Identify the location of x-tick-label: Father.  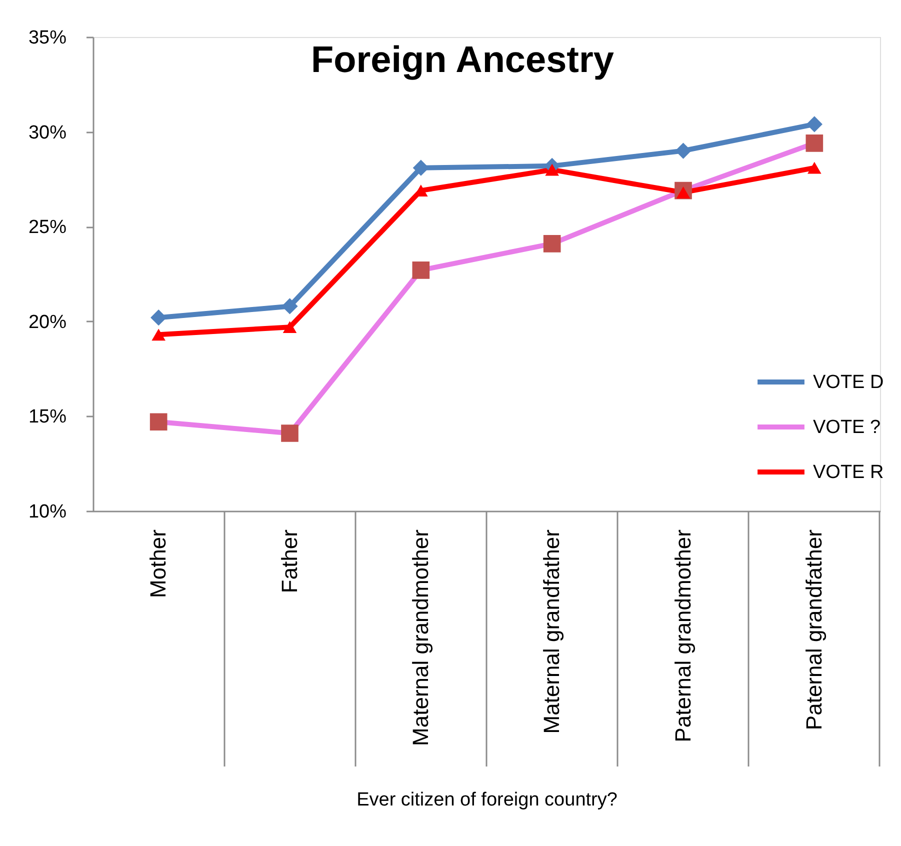
(289, 562).